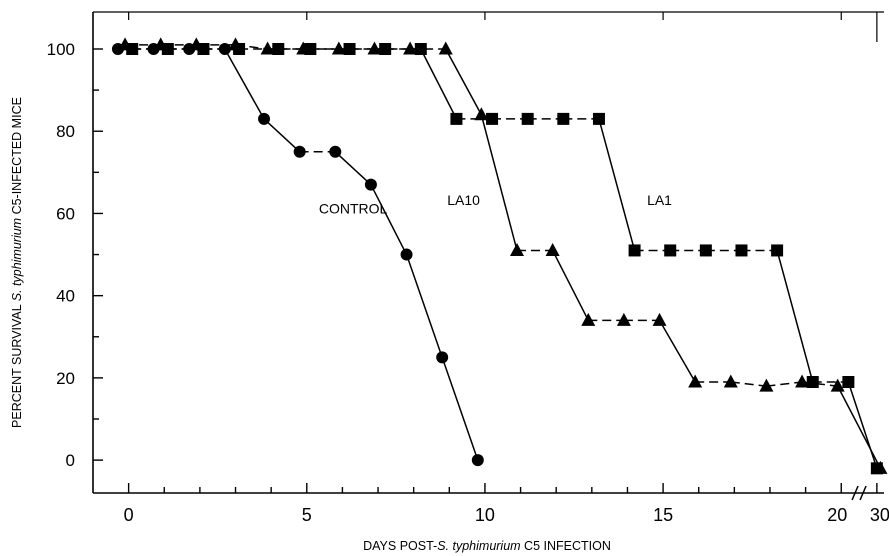 The height and width of the screenshot is (556, 889). Describe the element at coordinates (65, 296) in the screenshot. I see `y-tick-label: 40` at that location.